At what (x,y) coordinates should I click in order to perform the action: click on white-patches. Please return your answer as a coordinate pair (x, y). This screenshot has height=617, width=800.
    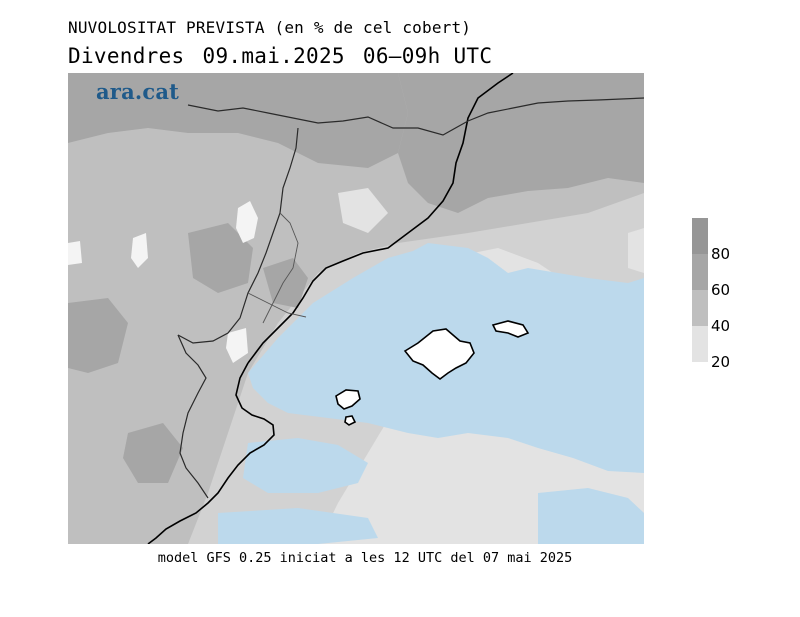
    Looking at the image, I should click on (163, 282).